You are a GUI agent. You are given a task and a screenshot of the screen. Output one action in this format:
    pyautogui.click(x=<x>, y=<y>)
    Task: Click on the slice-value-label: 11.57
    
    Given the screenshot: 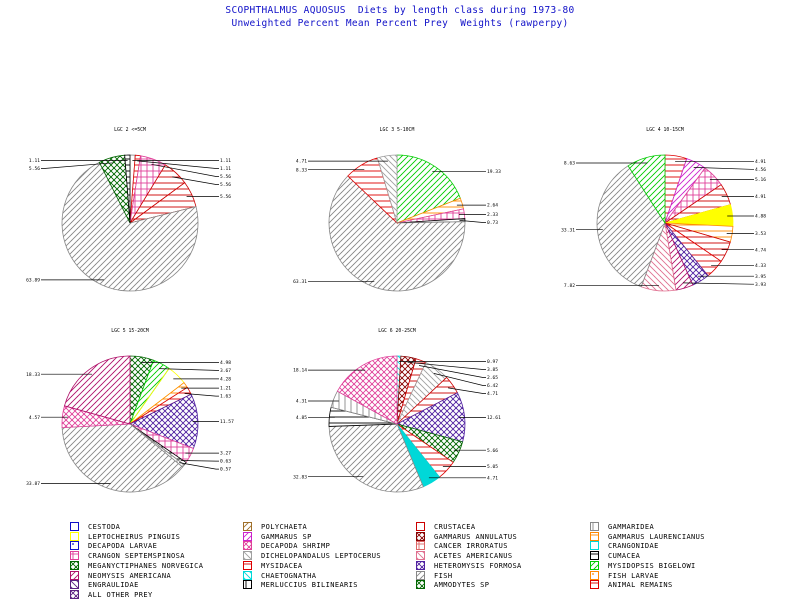 What is the action you would take?
    pyautogui.click(x=227, y=422)
    